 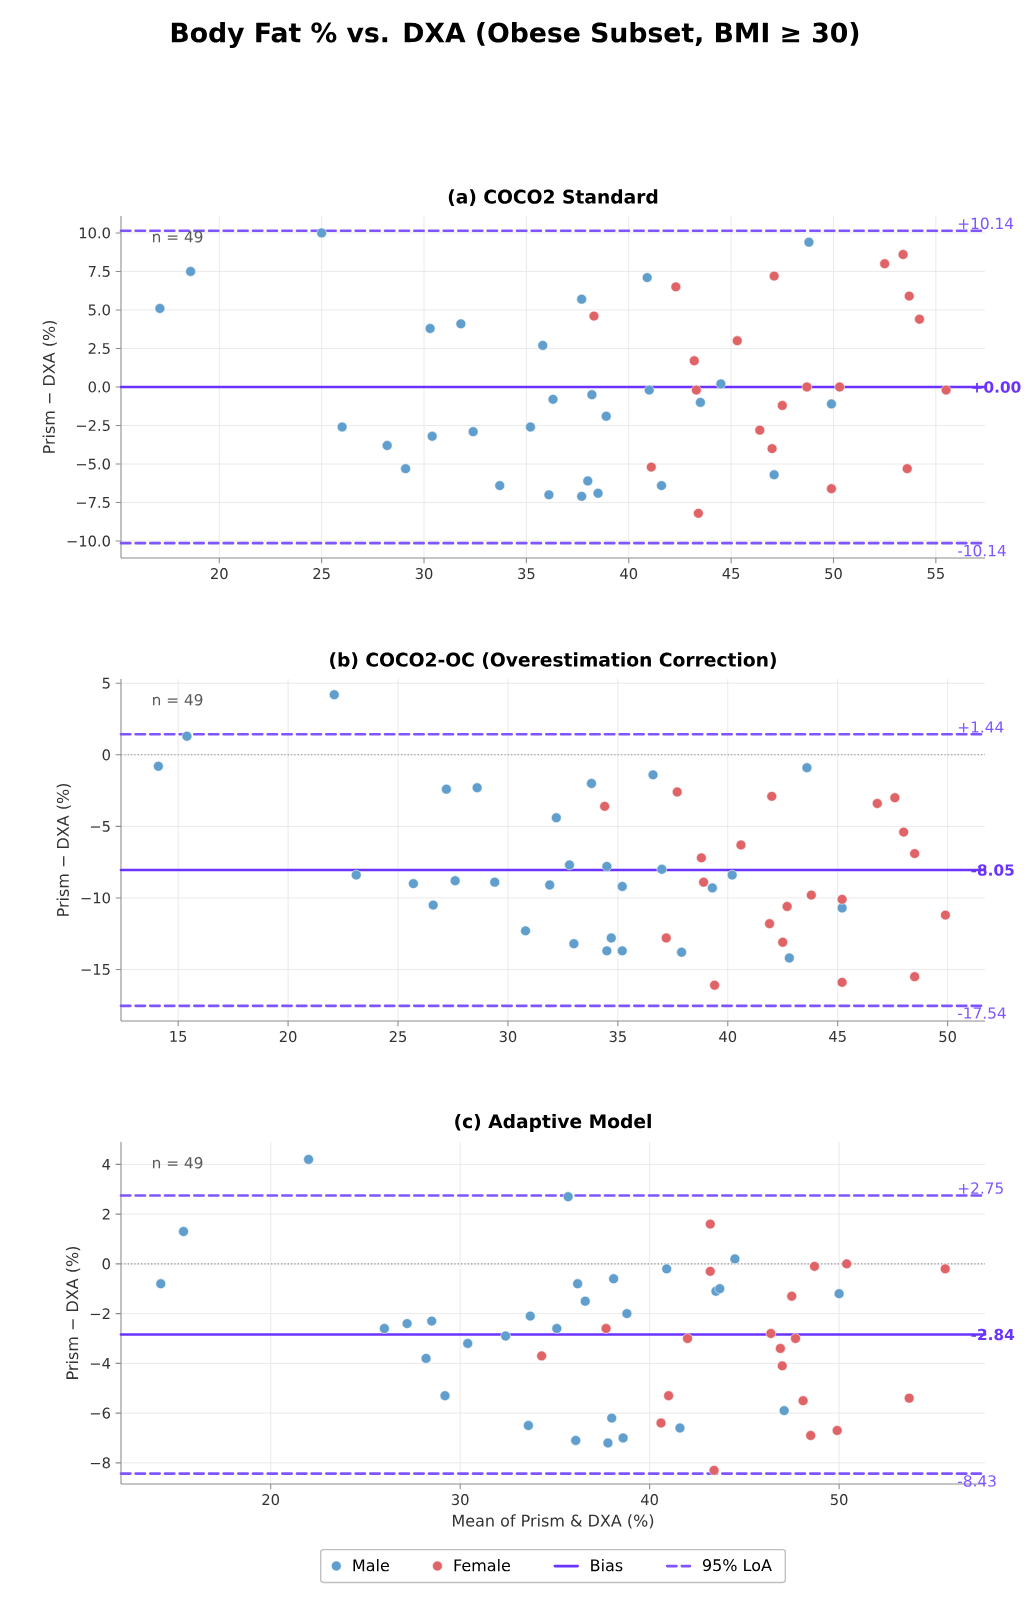 What do you see at coordinates (93, 464) in the screenshot?
I see `y-tick-label: −5.0` at bounding box center [93, 464].